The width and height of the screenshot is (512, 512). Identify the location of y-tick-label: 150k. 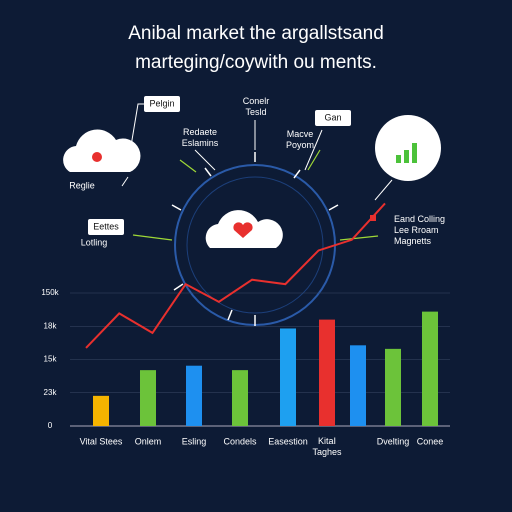
(50, 292).